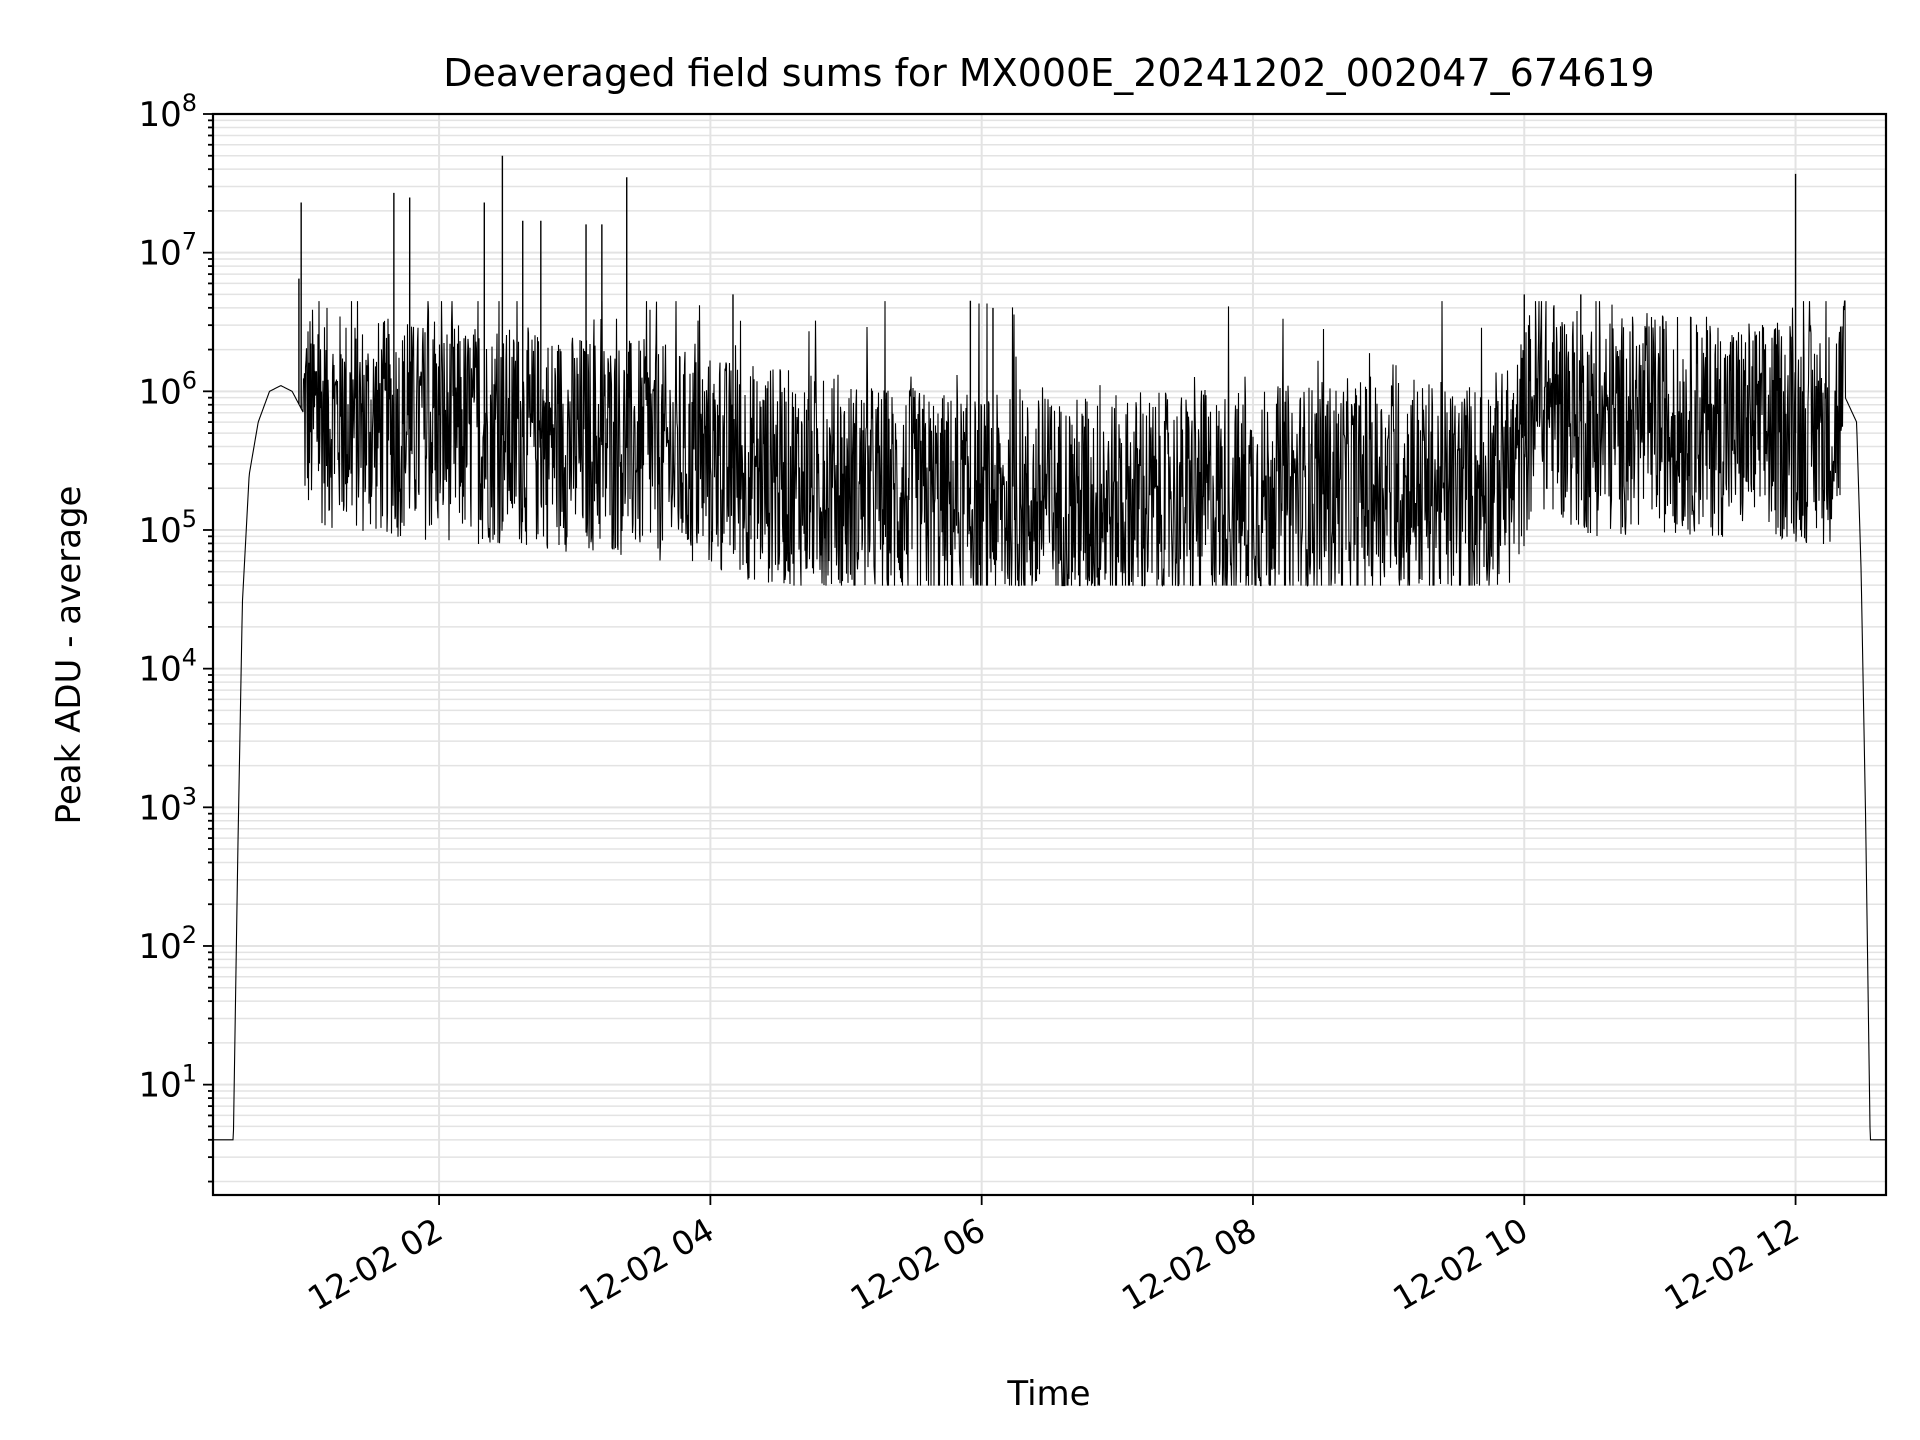 The image size is (1920, 1440). What do you see at coordinates (69, 655) in the screenshot?
I see `y-axis-label: Peak ADU - average` at bounding box center [69, 655].